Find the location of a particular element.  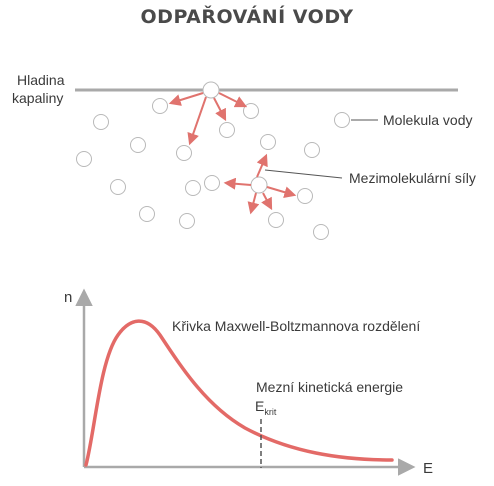

surface-label-line1: Hladina is located at coordinates (41, 80).